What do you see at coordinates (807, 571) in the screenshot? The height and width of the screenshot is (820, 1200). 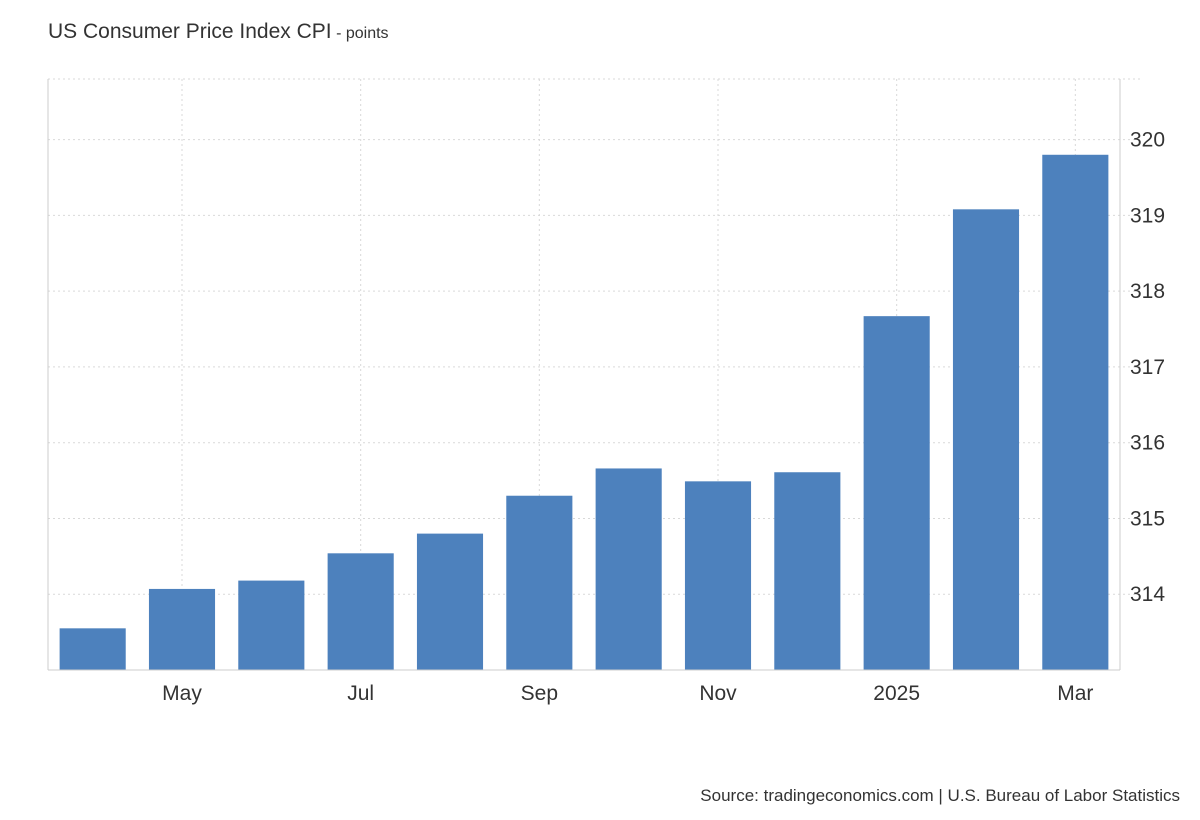 I see `bar-Dec` at bounding box center [807, 571].